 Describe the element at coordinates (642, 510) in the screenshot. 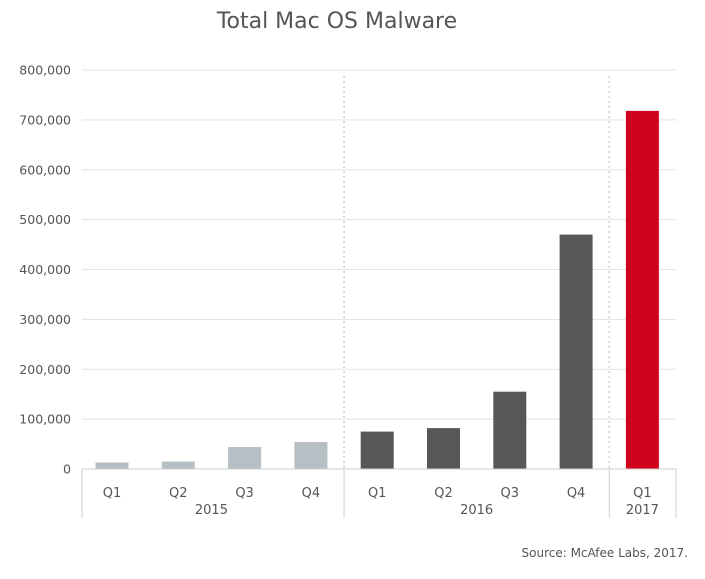

I see `x-group-label: 2017` at that location.